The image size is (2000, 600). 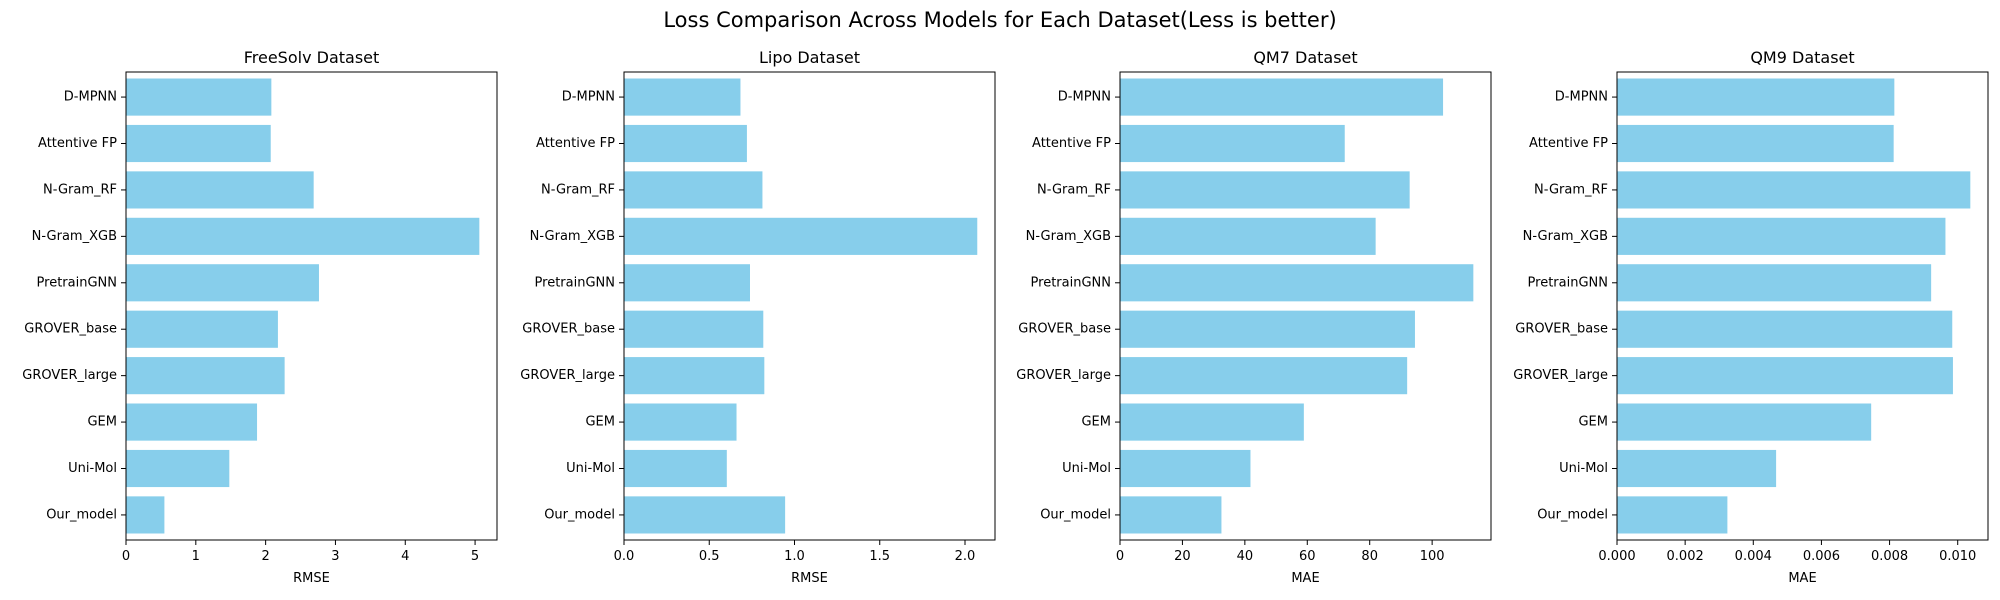 What do you see at coordinates (405, 556) in the screenshot?
I see `x-tick-label: 4` at bounding box center [405, 556].